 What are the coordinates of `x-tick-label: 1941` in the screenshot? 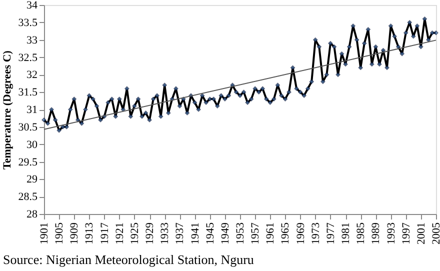 It's located at (195, 233).